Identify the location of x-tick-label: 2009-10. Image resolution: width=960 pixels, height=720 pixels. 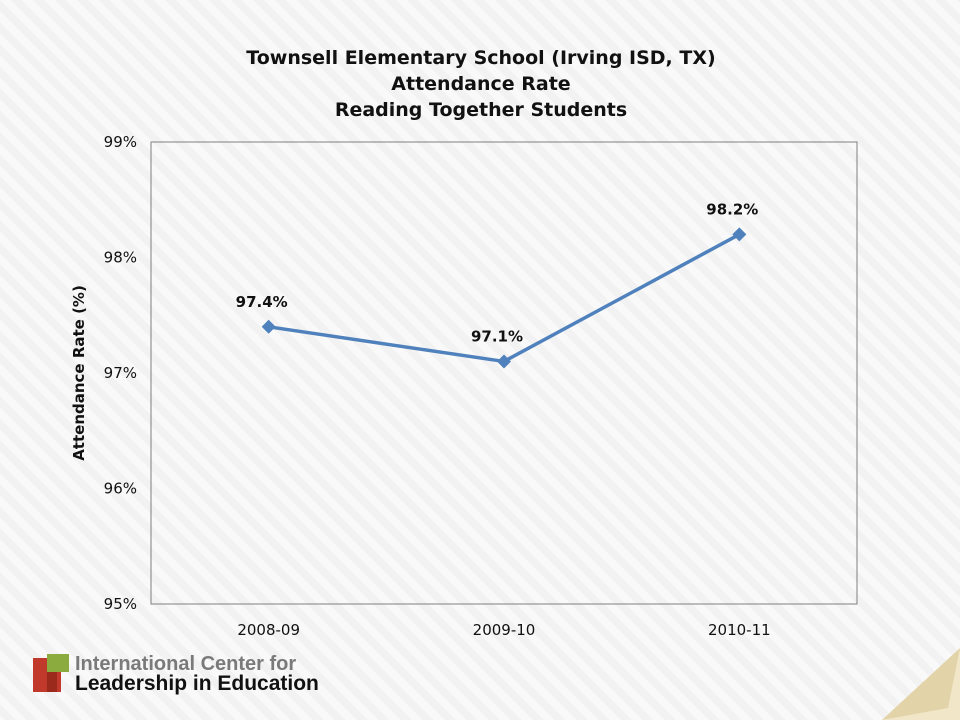
(504, 630).